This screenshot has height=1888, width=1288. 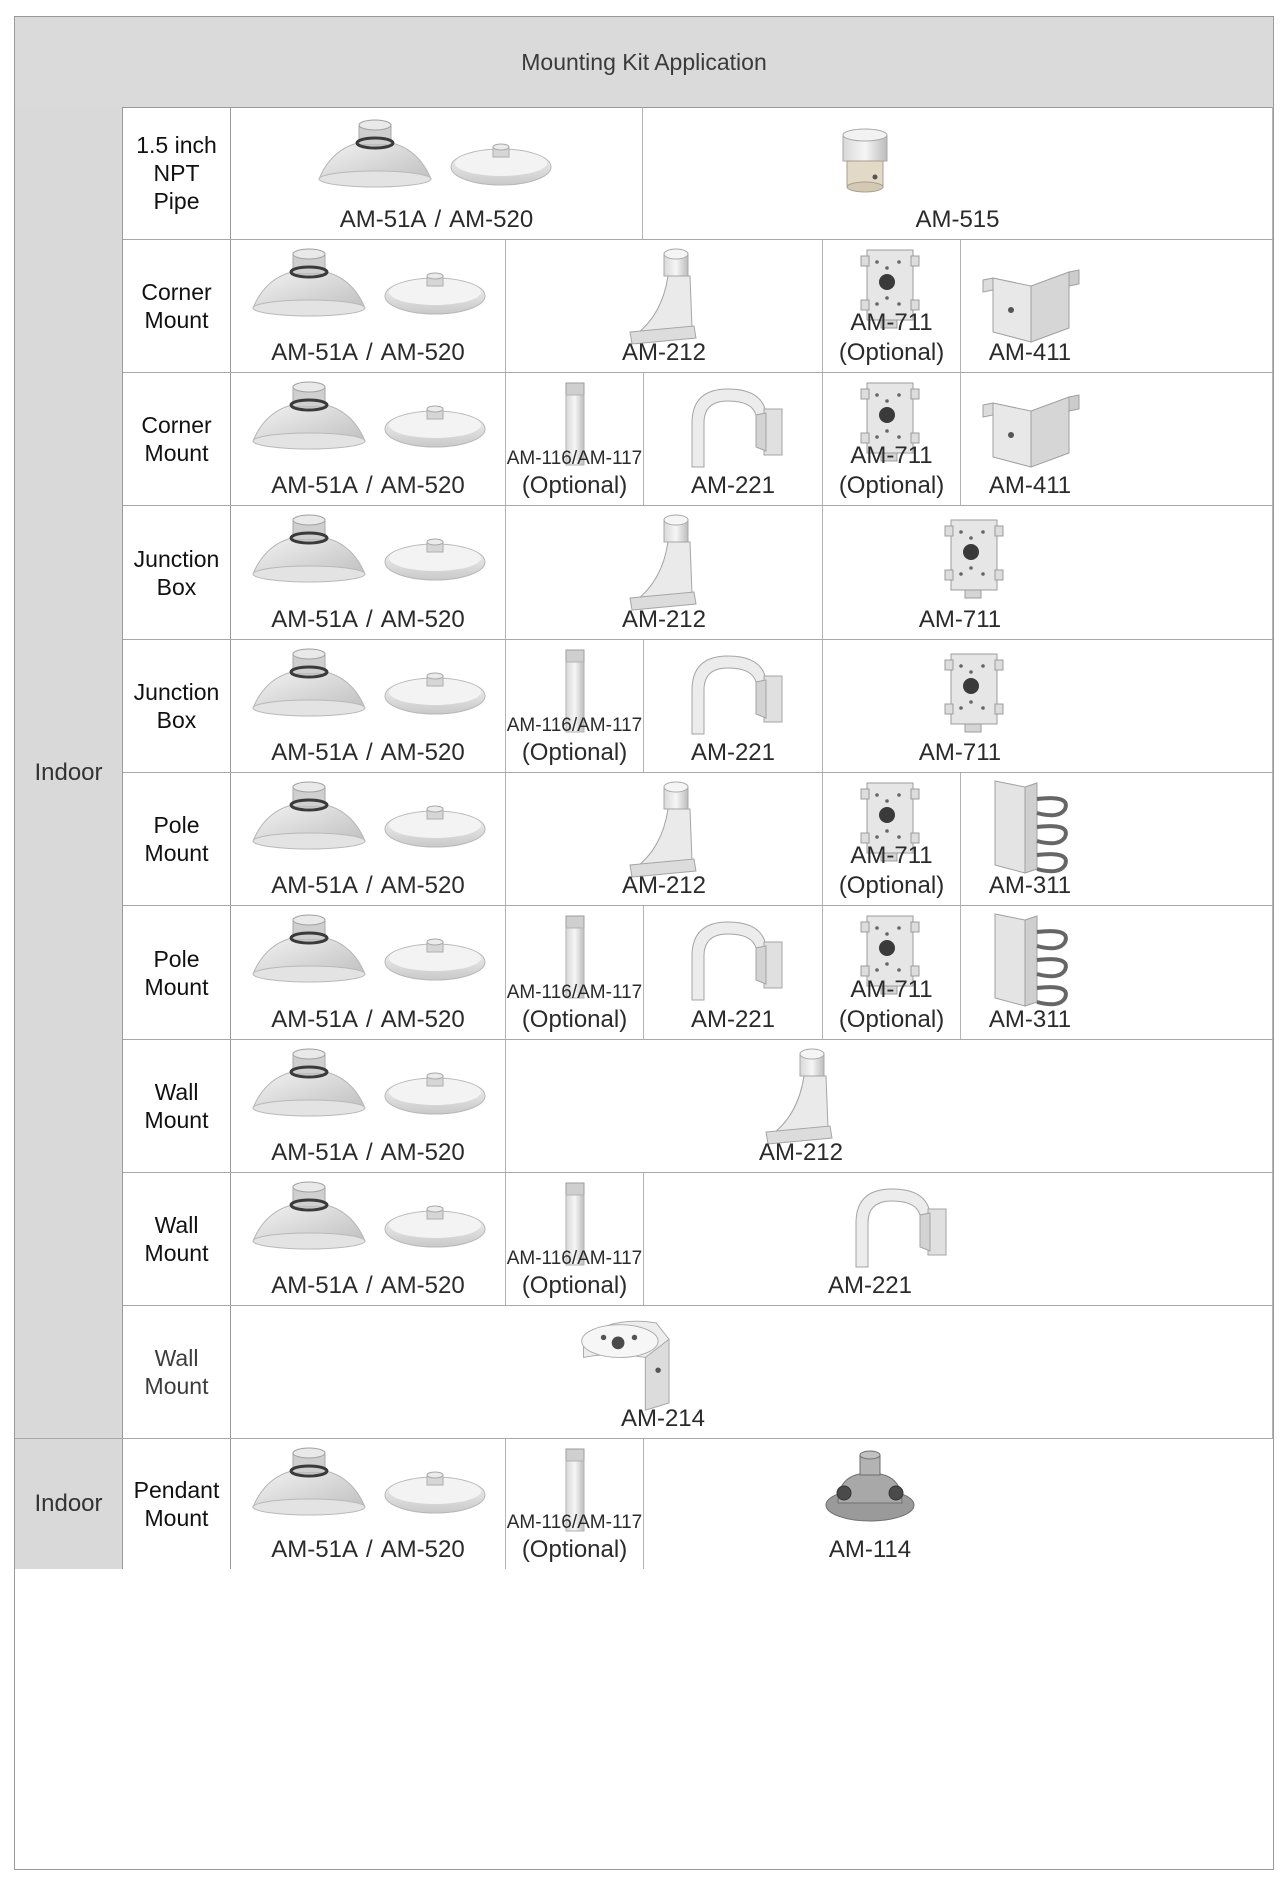 I want to click on pendant-mount-image, so click(x=870, y=1489).